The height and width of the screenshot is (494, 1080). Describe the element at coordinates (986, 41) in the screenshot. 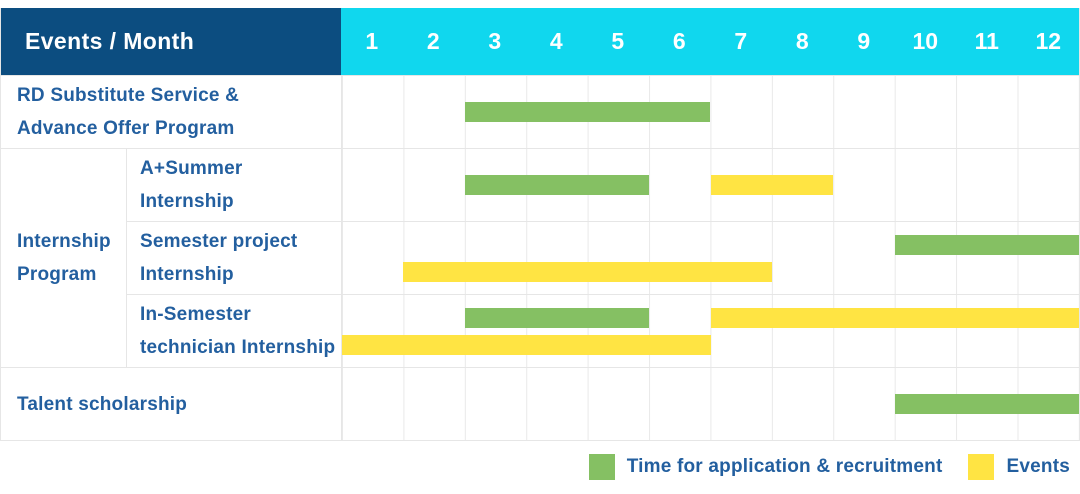

I see `month-header-11: 11` at that location.